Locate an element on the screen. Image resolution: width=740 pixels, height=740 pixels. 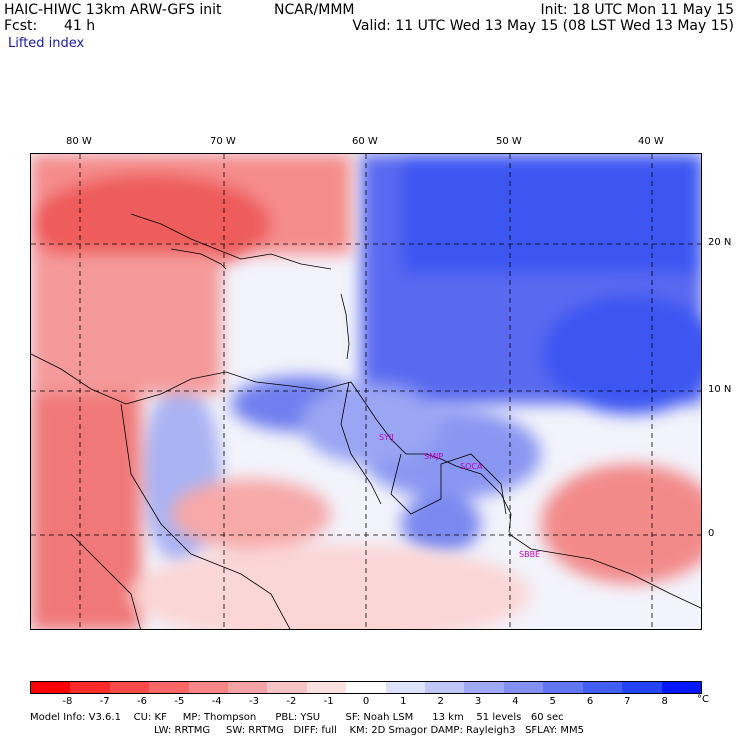
forecast-hours: 41 h is located at coordinates (80, 26).